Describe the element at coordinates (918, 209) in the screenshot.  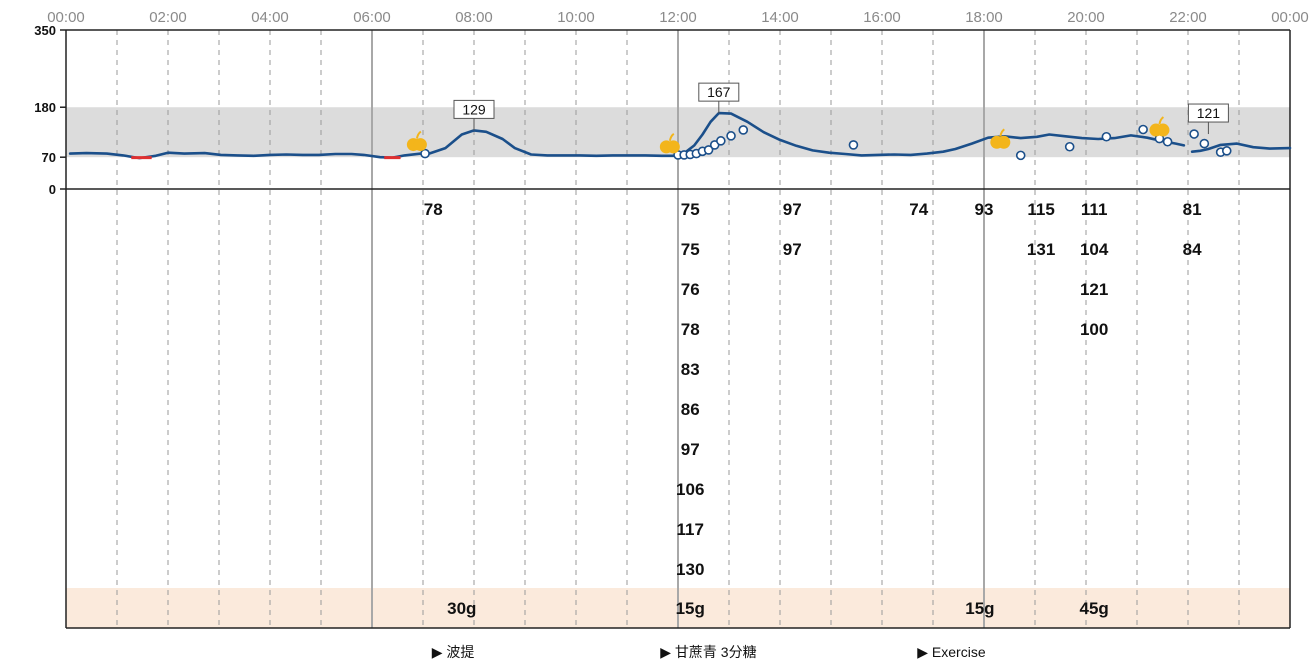
I see `glucose-reading: 74` at that location.